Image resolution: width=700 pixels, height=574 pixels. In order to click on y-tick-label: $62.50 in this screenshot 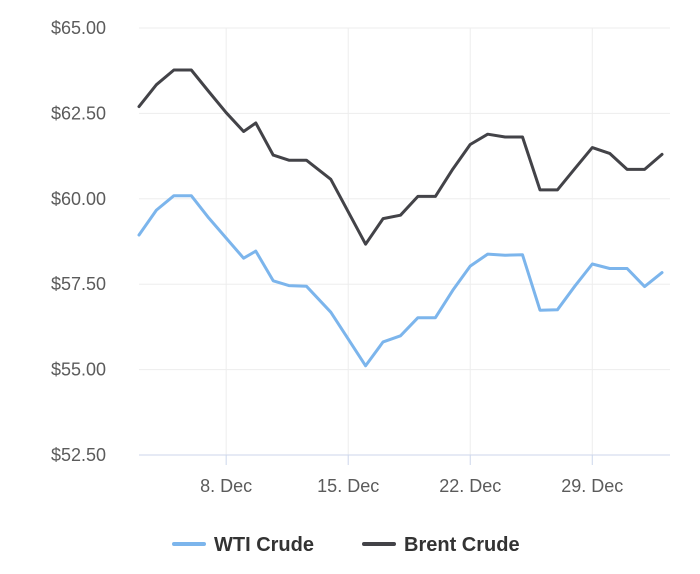, I will do `click(78, 113)`.